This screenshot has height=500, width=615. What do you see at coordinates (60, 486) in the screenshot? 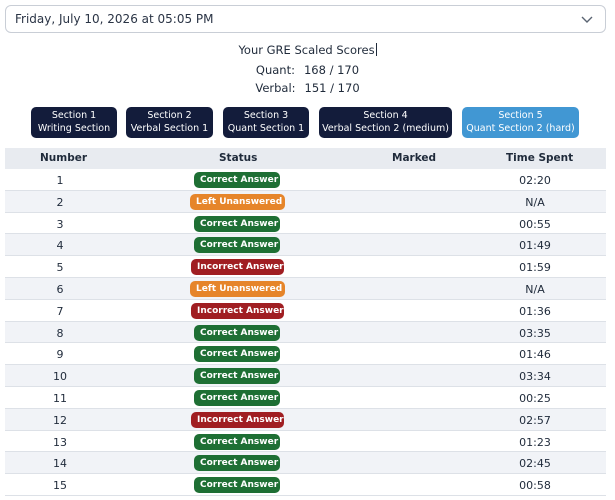
I see `question-number: 15` at bounding box center [60, 486].